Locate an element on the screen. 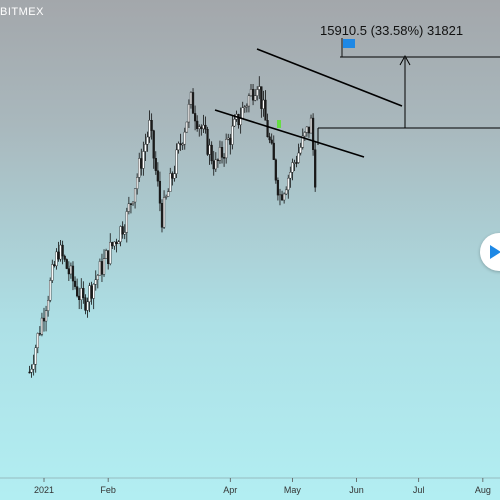 The image size is (500, 500). flag-icon is located at coordinates (349, 43).